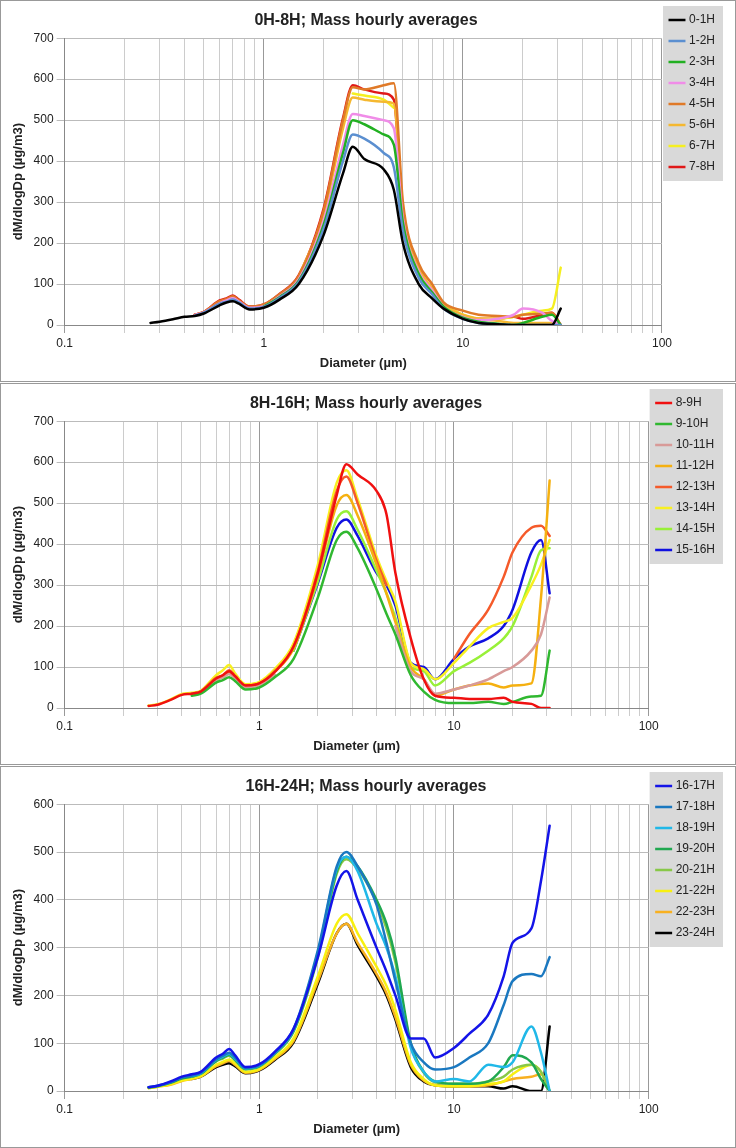 The width and height of the screenshot is (736, 1148). What do you see at coordinates (702, 145) in the screenshot?
I see `legend-label: 6-7H` at bounding box center [702, 145].